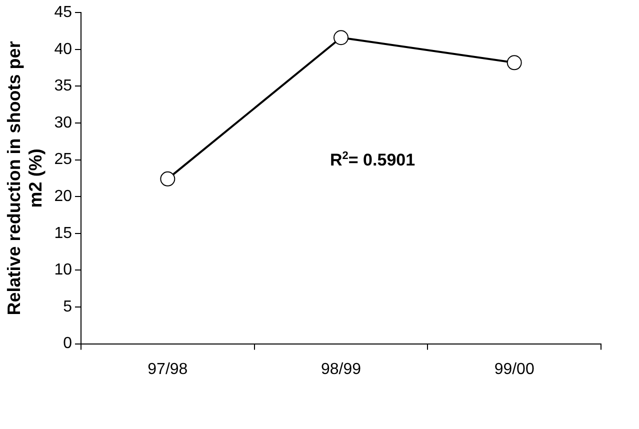 The width and height of the screenshot is (639, 429). Describe the element at coordinates (341, 369) in the screenshot. I see `x-tick-label: 98/99` at that location.